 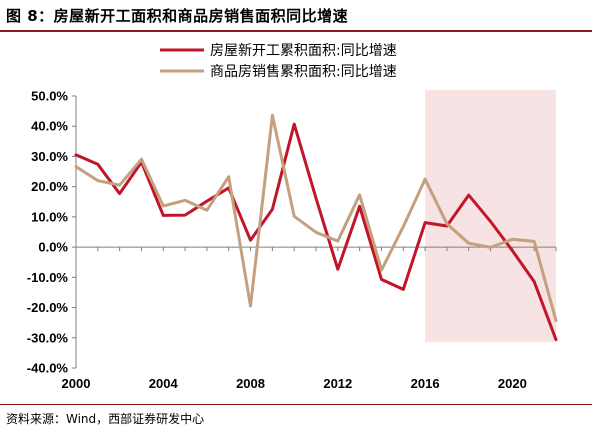 What do you see at coordinates (48, 368) in the screenshot?
I see `y-tick-label: -40.0%` at bounding box center [48, 368].